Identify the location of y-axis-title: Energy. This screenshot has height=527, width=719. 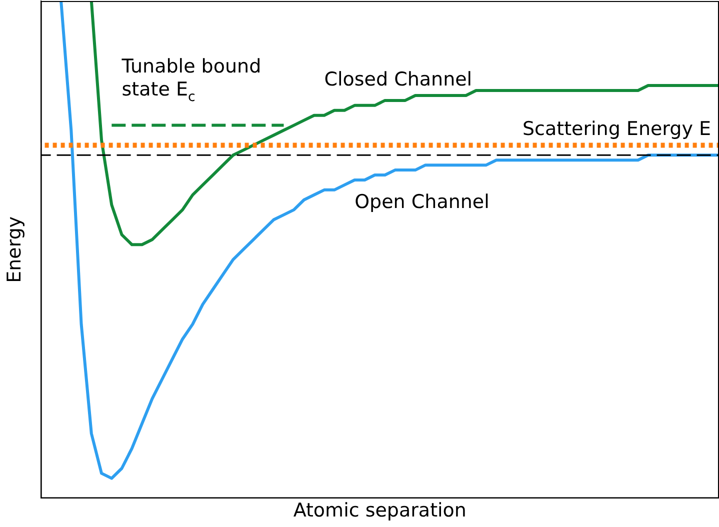
(14, 249).